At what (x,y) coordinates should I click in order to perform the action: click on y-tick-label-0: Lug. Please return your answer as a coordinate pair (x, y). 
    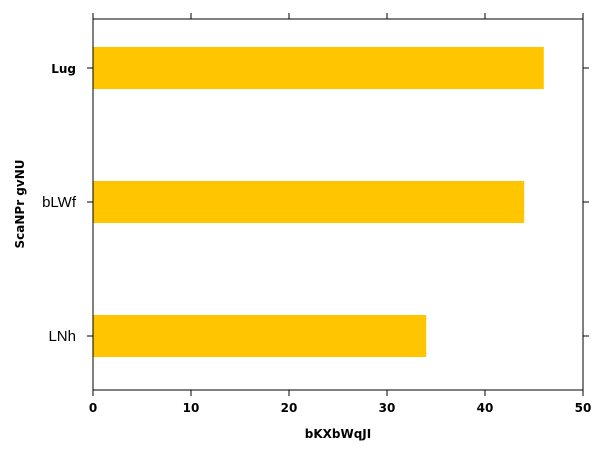
    Looking at the image, I should click on (63, 69).